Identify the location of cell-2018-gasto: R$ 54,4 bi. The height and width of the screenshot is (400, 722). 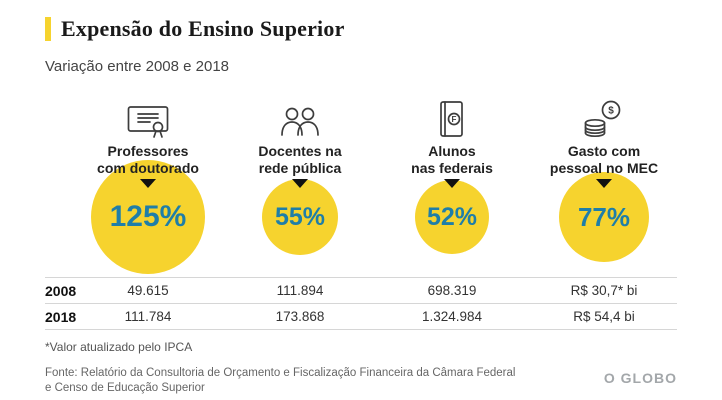
(604, 316).